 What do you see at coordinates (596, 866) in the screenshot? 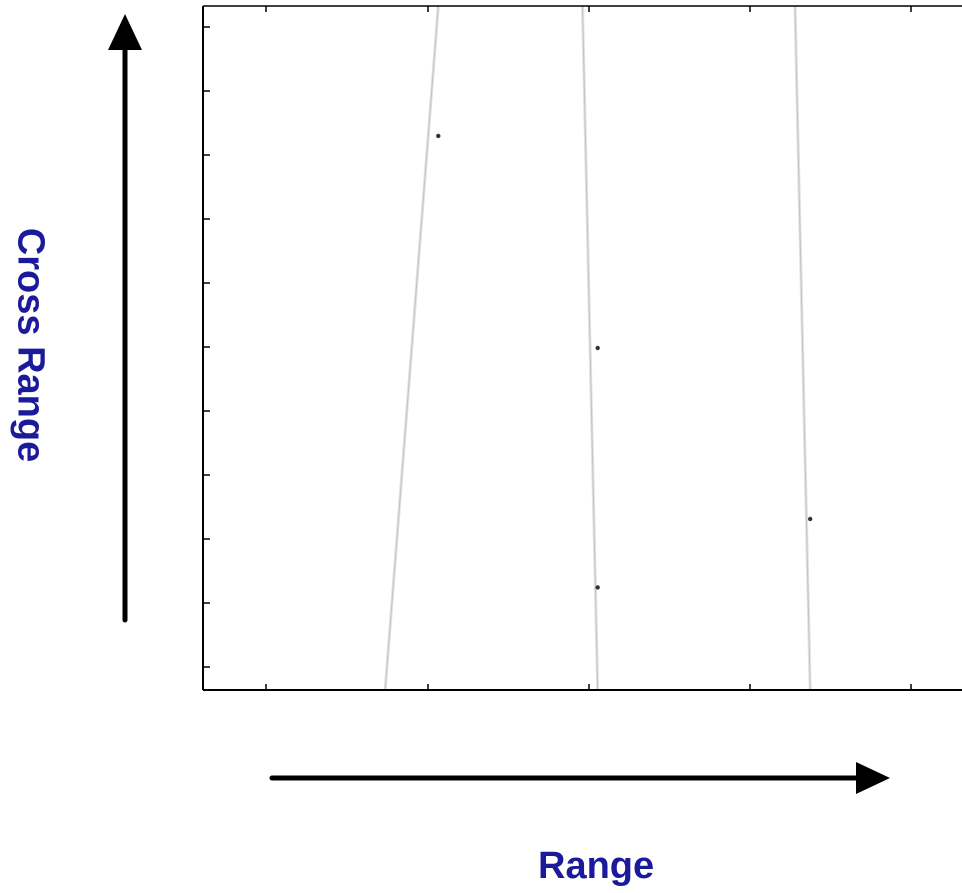
I see `x-axis-label: Range` at bounding box center [596, 866].